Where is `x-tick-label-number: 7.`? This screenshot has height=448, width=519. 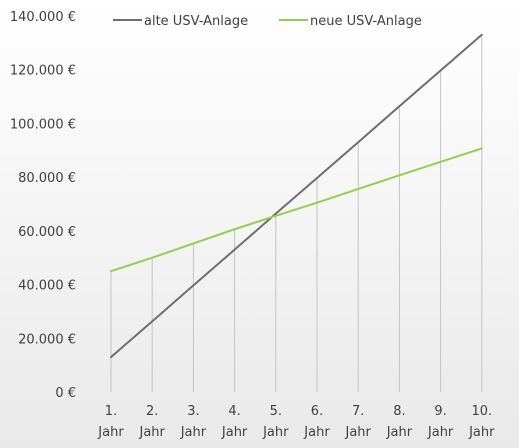
x-tick-label-number: 7. is located at coordinates (358, 411).